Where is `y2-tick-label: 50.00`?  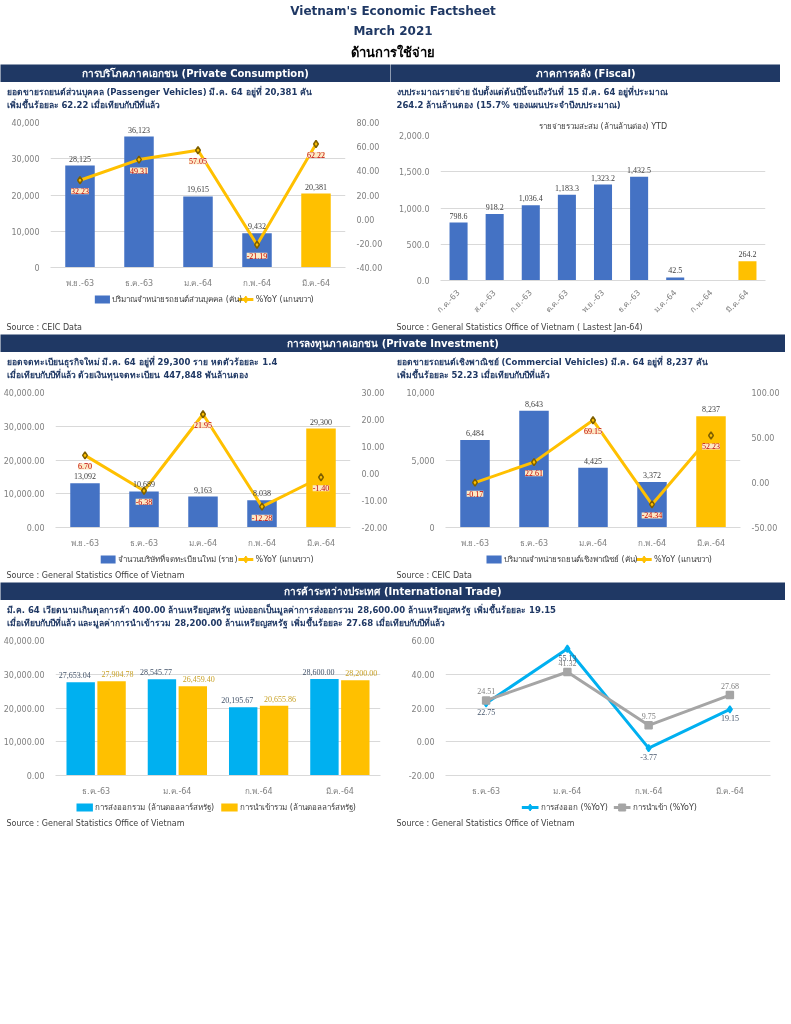
y2-tick-label: 50.00 is located at coordinates (763, 438).